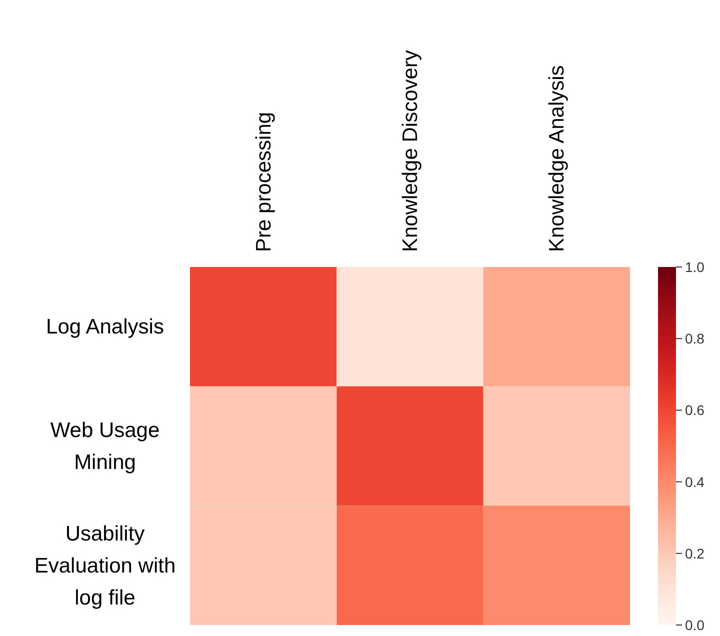  Describe the element at coordinates (557, 158) in the screenshot. I see `x-tick-label: Knowledge Analysis` at that location.